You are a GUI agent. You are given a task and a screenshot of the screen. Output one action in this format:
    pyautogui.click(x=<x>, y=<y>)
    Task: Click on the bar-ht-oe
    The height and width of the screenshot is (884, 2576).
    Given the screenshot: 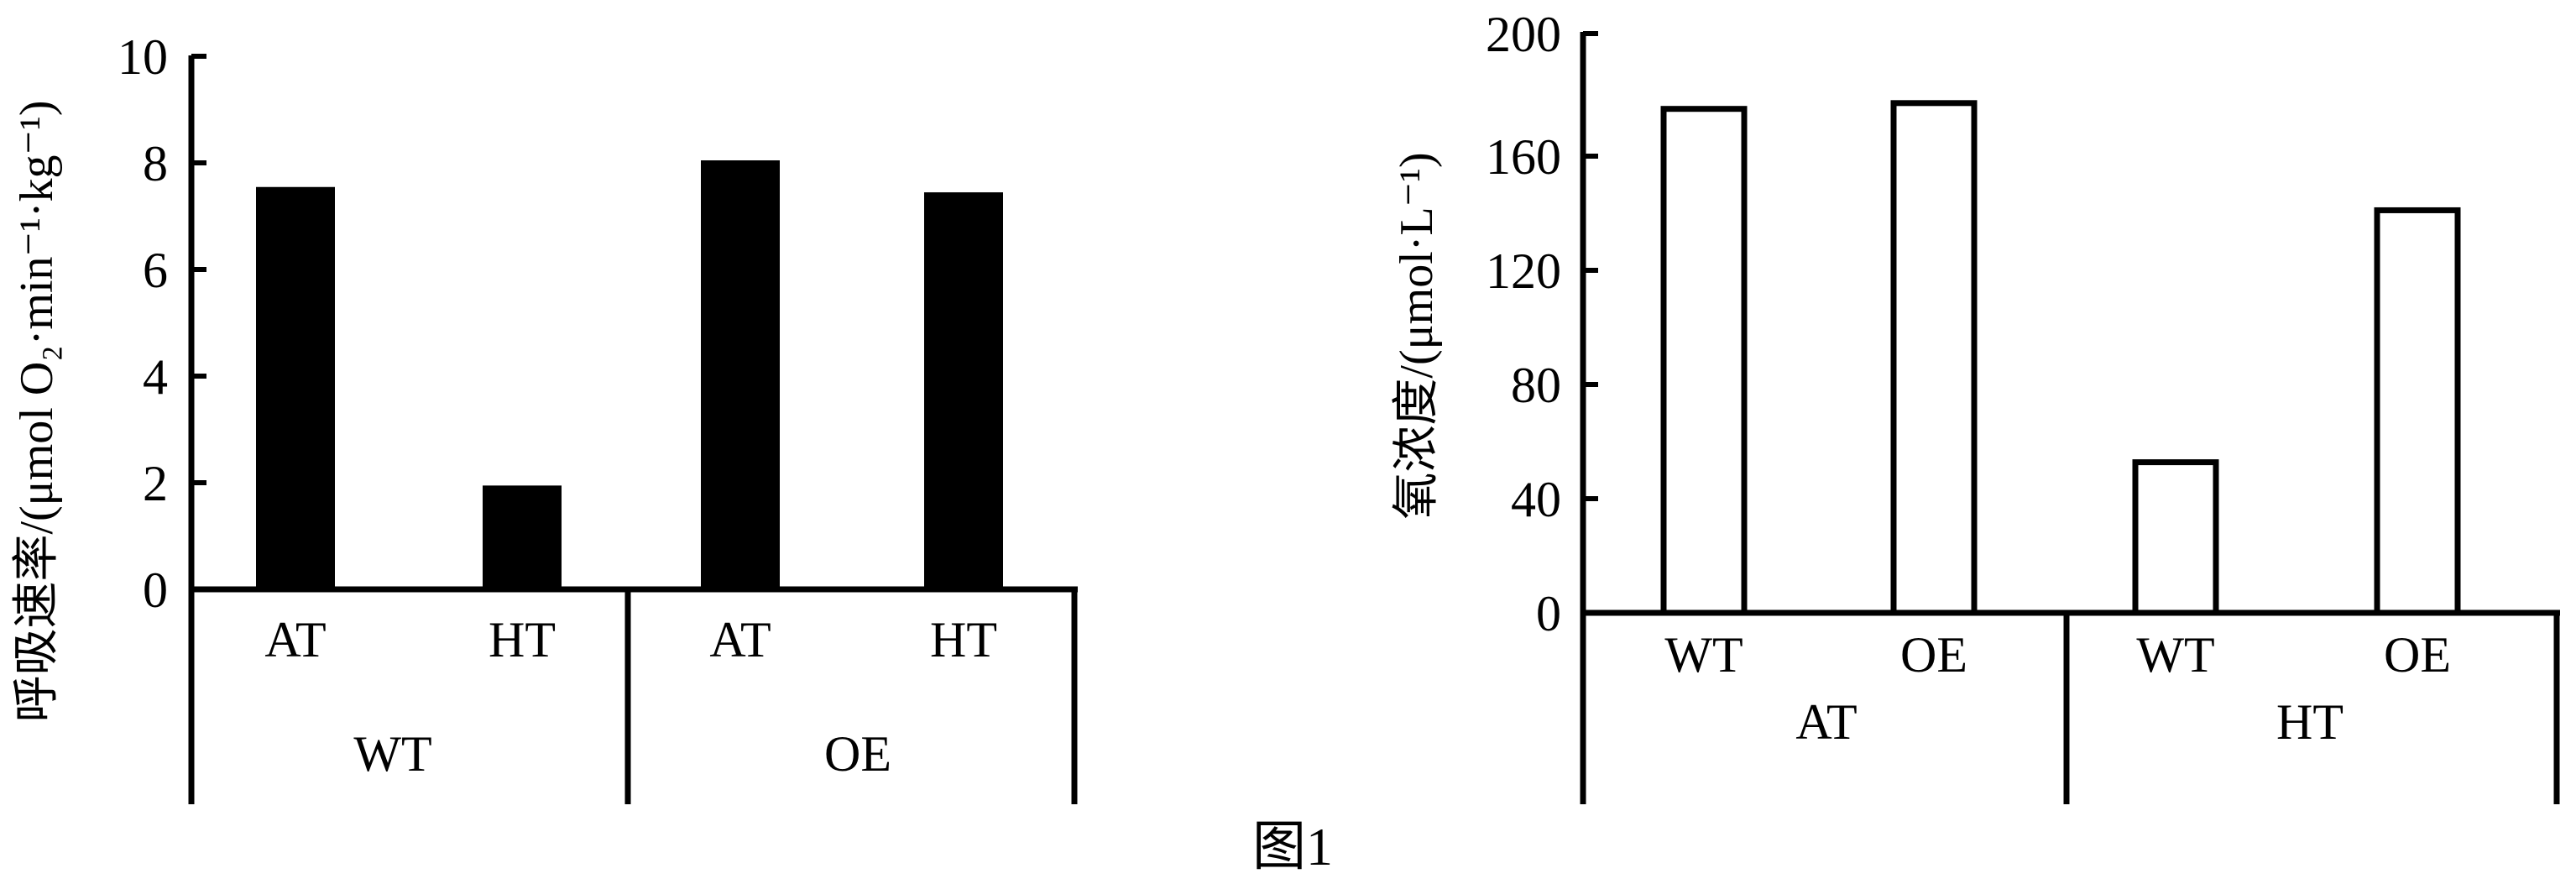 What is the action you would take?
    pyautogui.click(x=2417, y=411)
    